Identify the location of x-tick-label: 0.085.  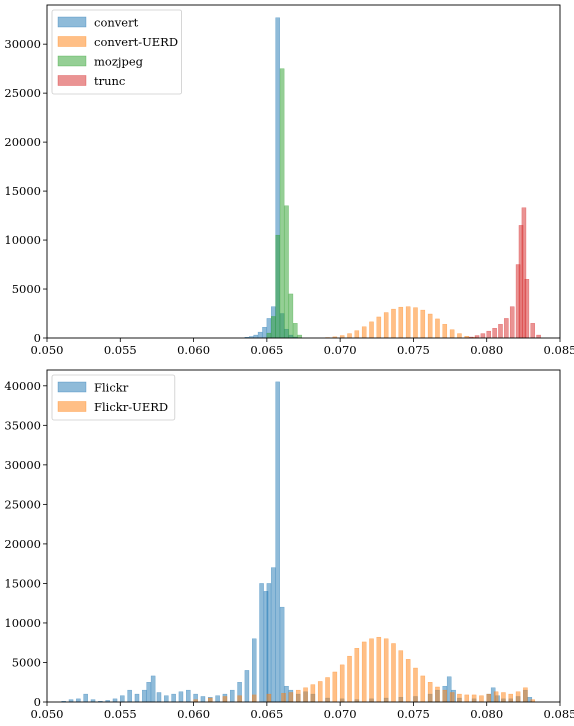
(559, 350).